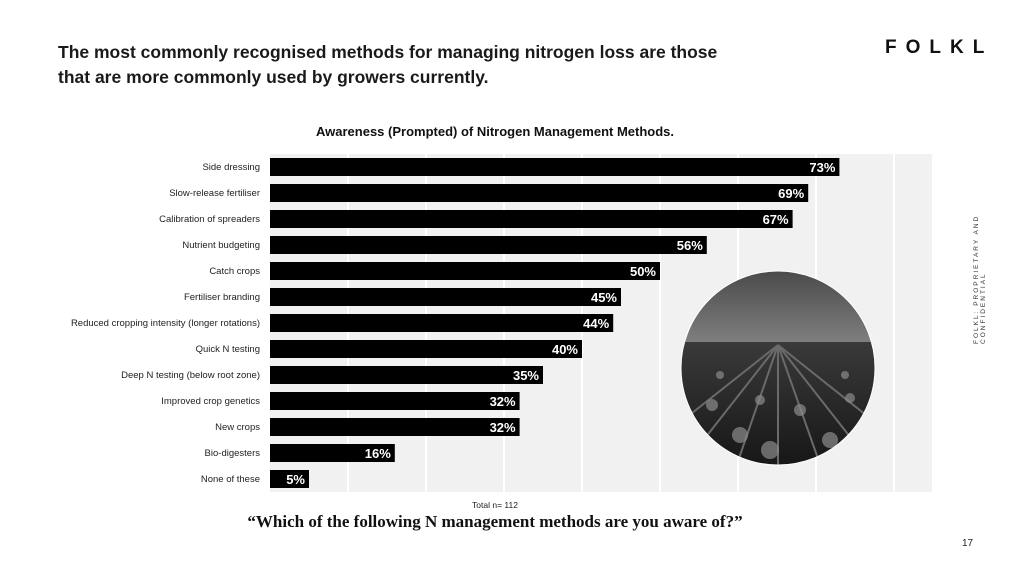  I want to click on value-label: 35%, so click(526, 375).